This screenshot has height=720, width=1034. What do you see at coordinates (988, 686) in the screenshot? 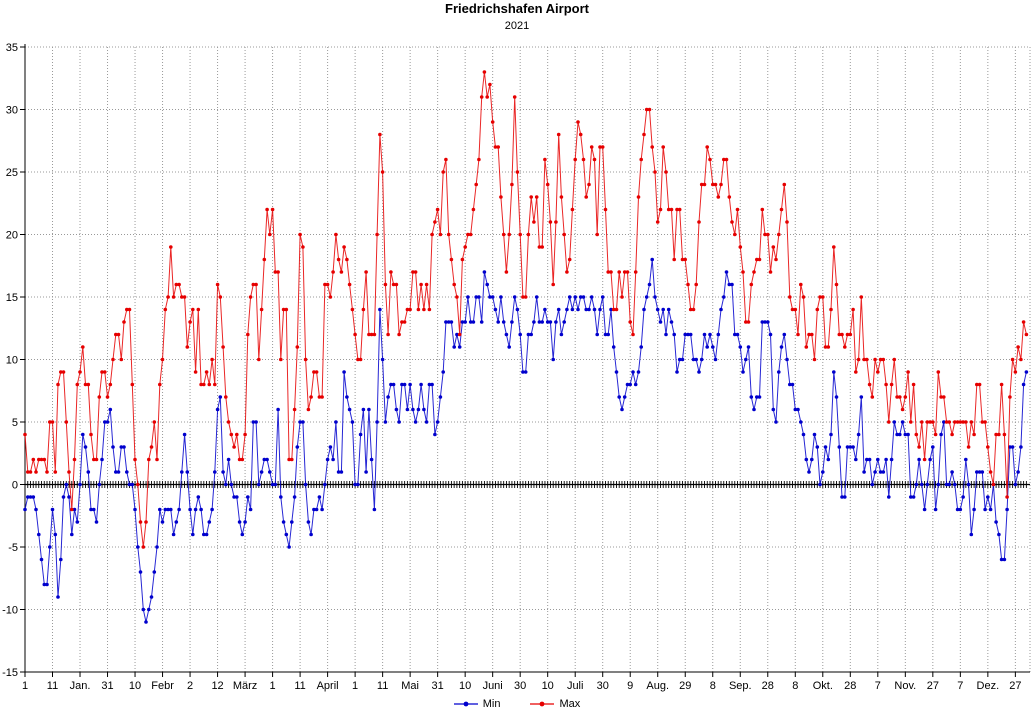
I see `x-tick-label: Dez.` at bounding box center [988, 686].